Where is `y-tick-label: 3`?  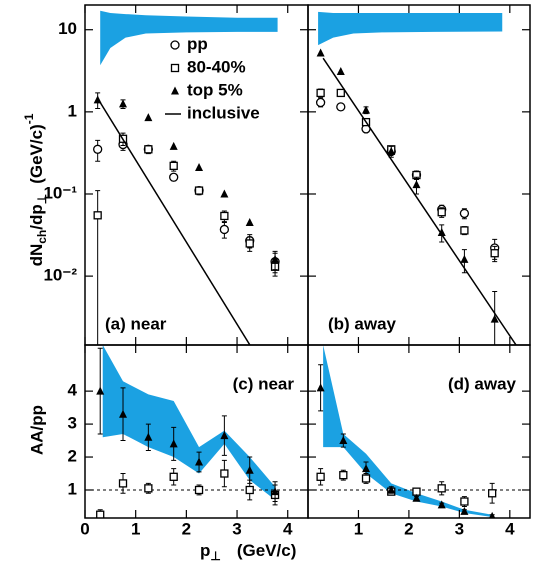 y-tick-label: 3 is located at coordinates (72, 423).